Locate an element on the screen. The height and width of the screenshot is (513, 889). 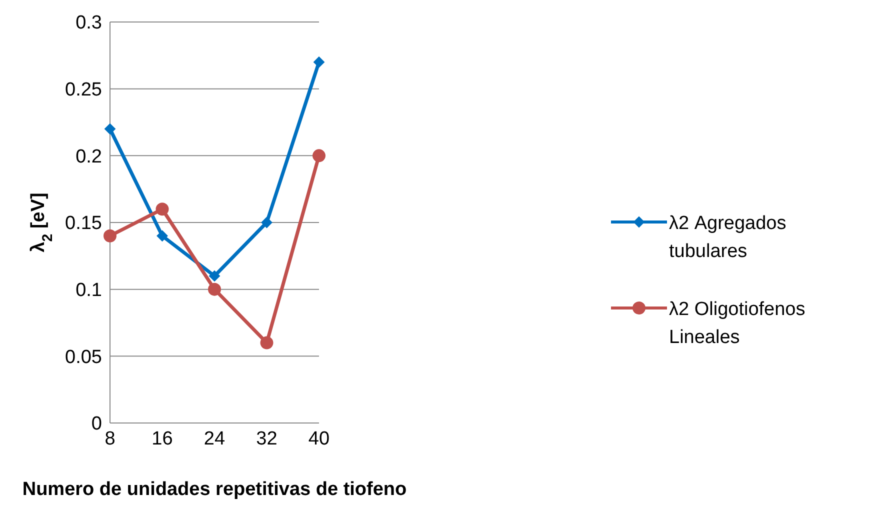
y-tick-label: 0.2 is located at coordinates (89, 157).